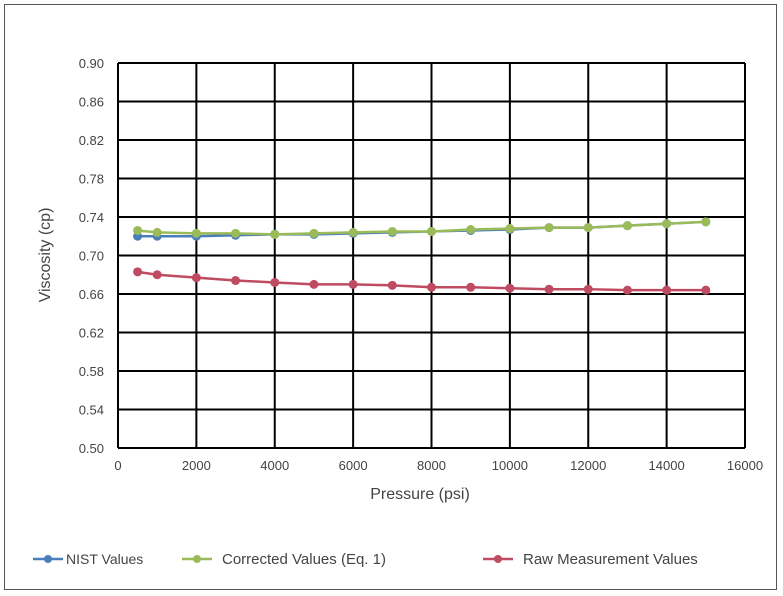 The width and height of the screenshot is (783, 596). Describe the element at coordinates (91, 140) in the screenshot. I see `y-tick-label: 0.82` at that location.